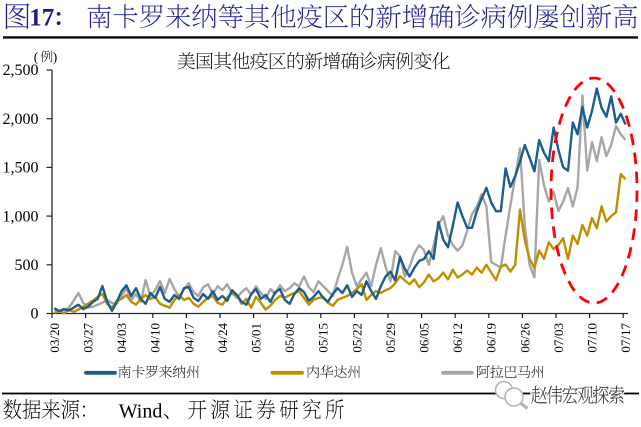  What do you see at coordinates (457, 338) in the screenshot?
I see `svg-text: 06/12` at bounding box center [457, 338].